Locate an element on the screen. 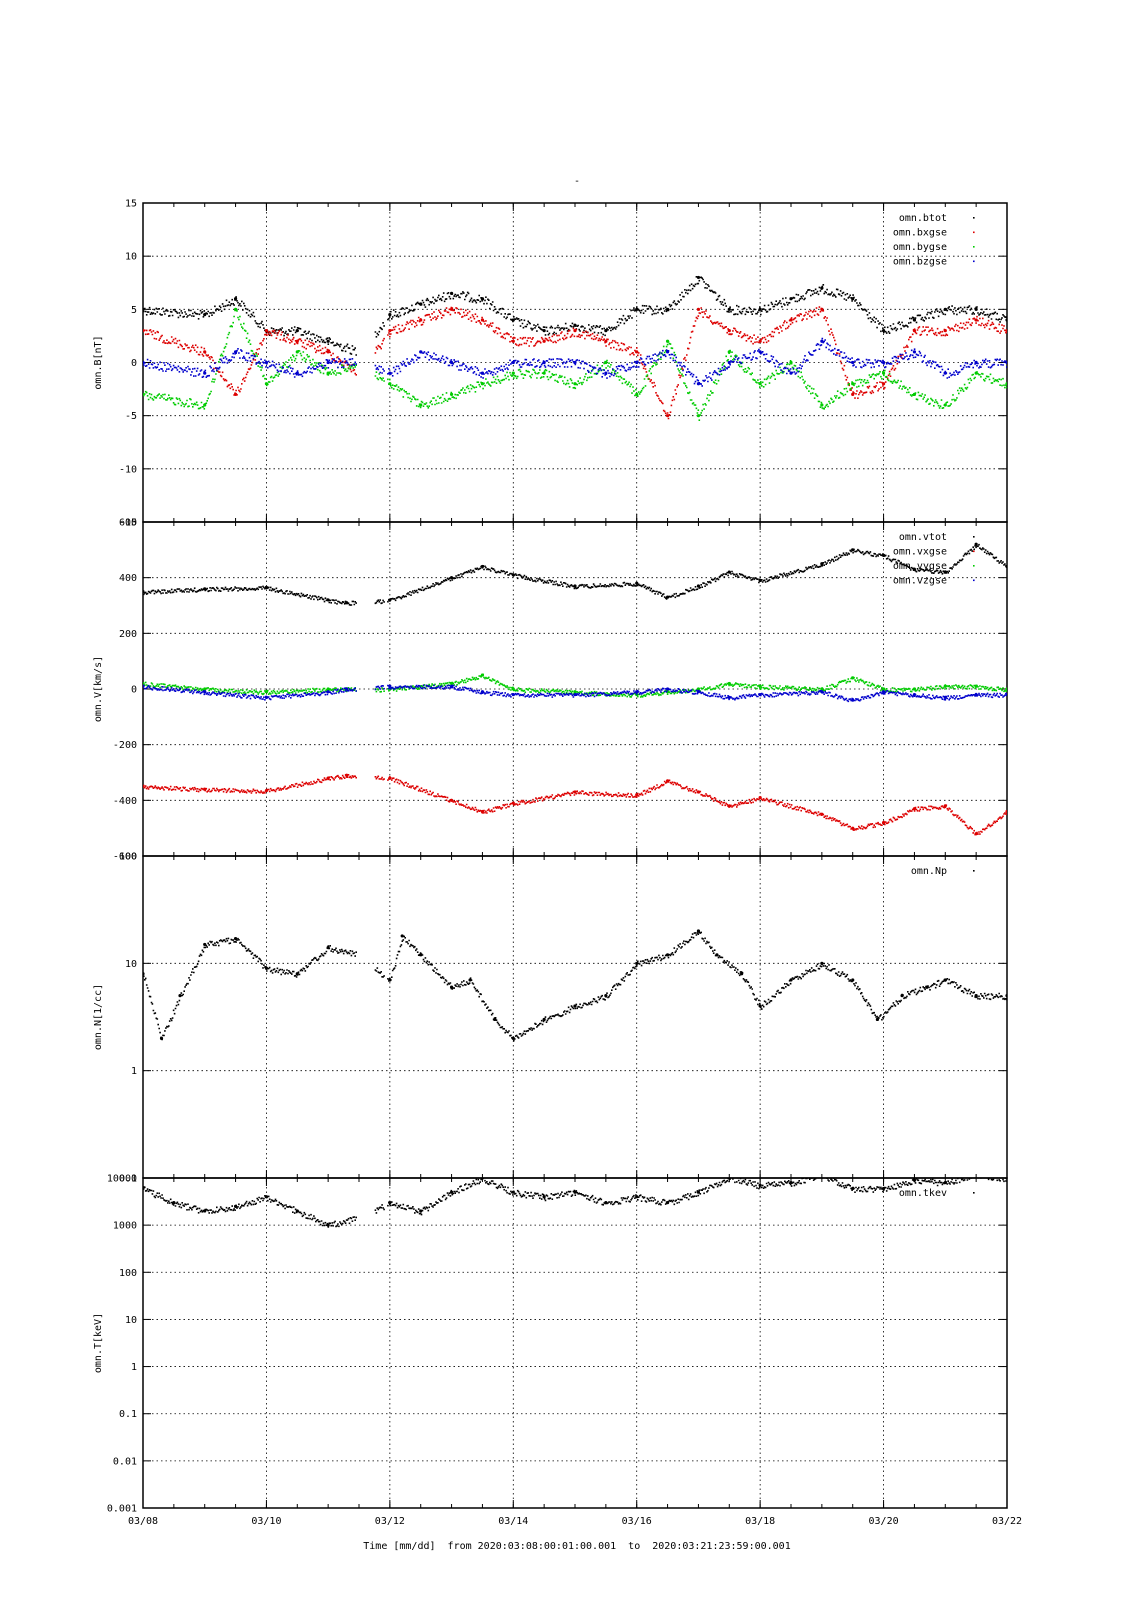 The height and width of the screenshot is (1600, 1131). series-omn-bzgse is located at coordinates (575, 362).